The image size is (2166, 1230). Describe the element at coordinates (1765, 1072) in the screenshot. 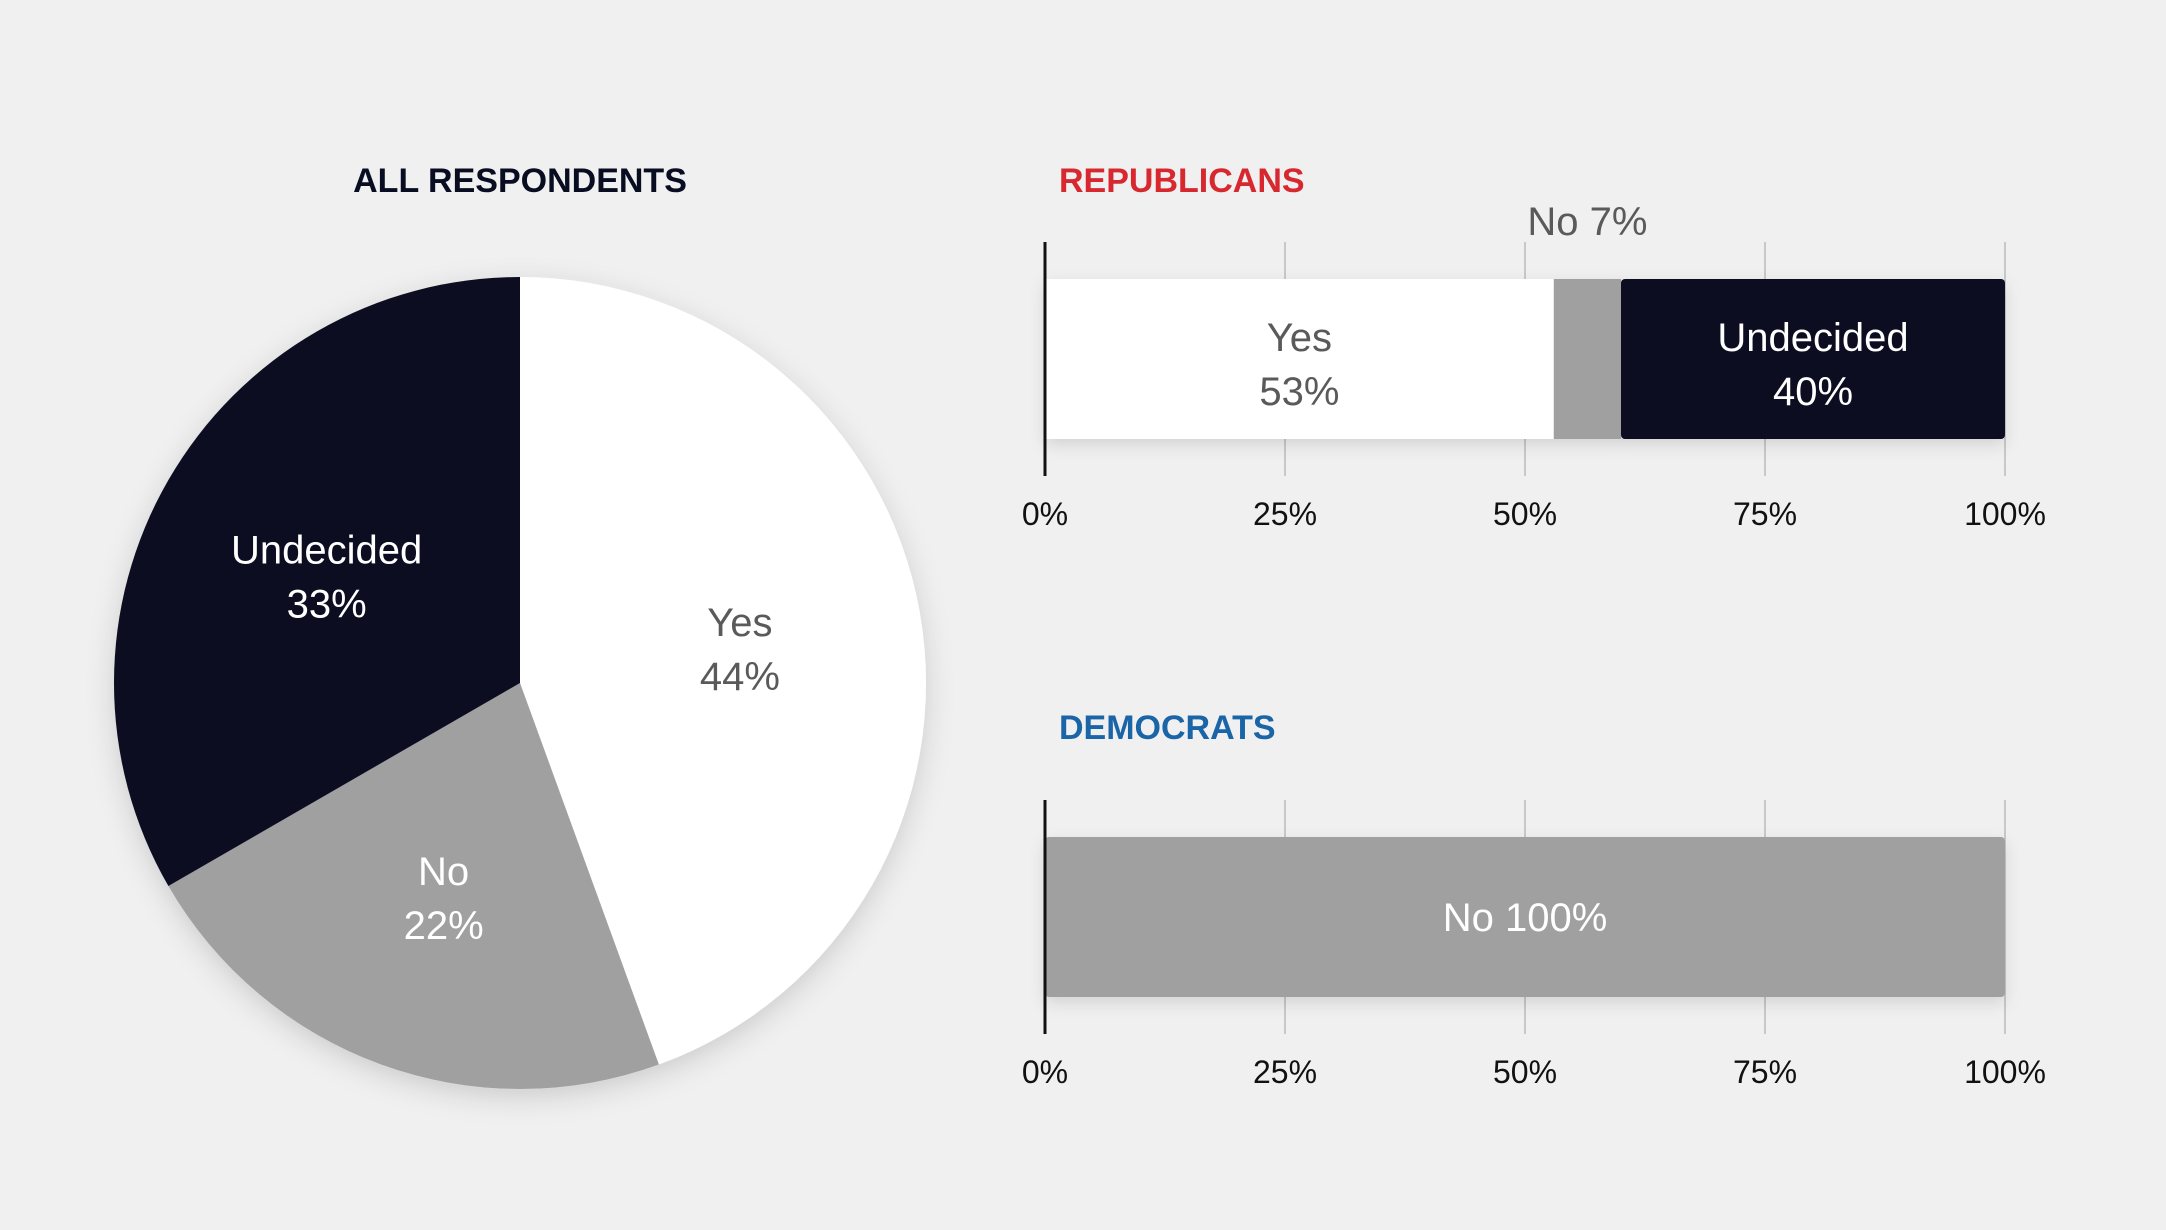

I see `dem-tick-label: 75%` at that location.